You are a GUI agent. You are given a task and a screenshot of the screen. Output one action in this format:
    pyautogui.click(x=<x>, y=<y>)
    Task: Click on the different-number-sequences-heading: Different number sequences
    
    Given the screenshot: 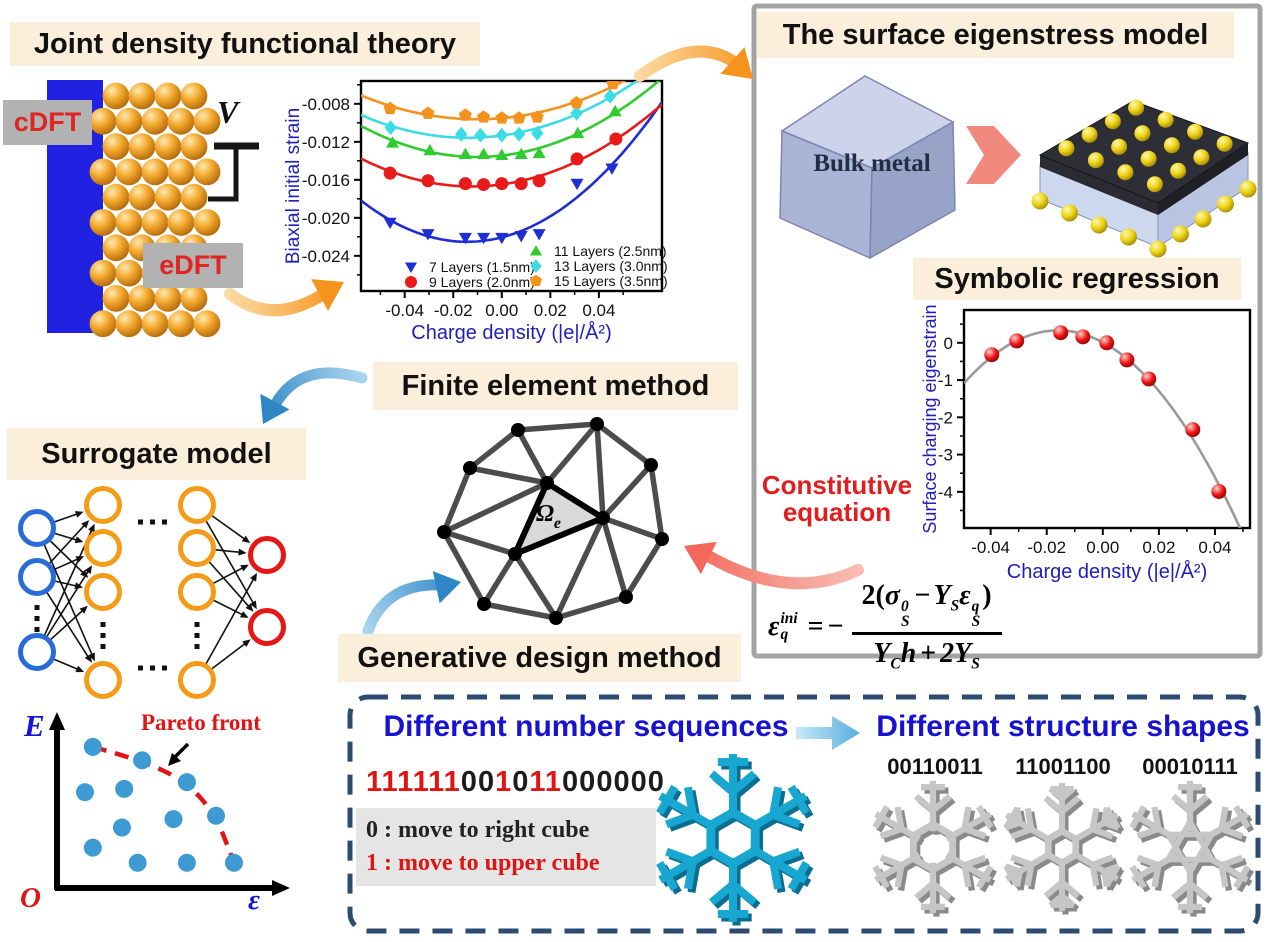 What is the action you would take?
    pyautogui.click(x=586, y=726)
    